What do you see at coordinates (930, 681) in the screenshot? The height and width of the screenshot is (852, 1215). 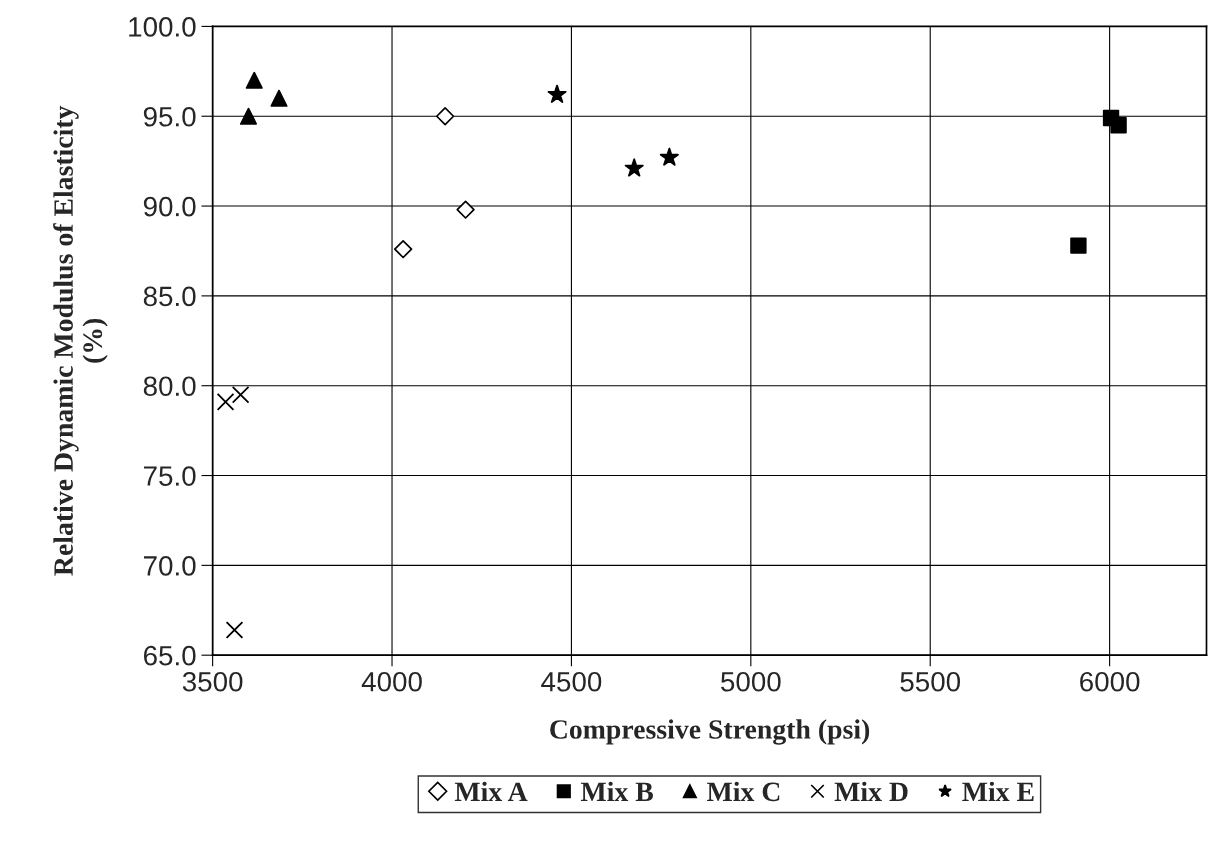 I see `x-tick-label: 5500` at bounding box center [930, 681].